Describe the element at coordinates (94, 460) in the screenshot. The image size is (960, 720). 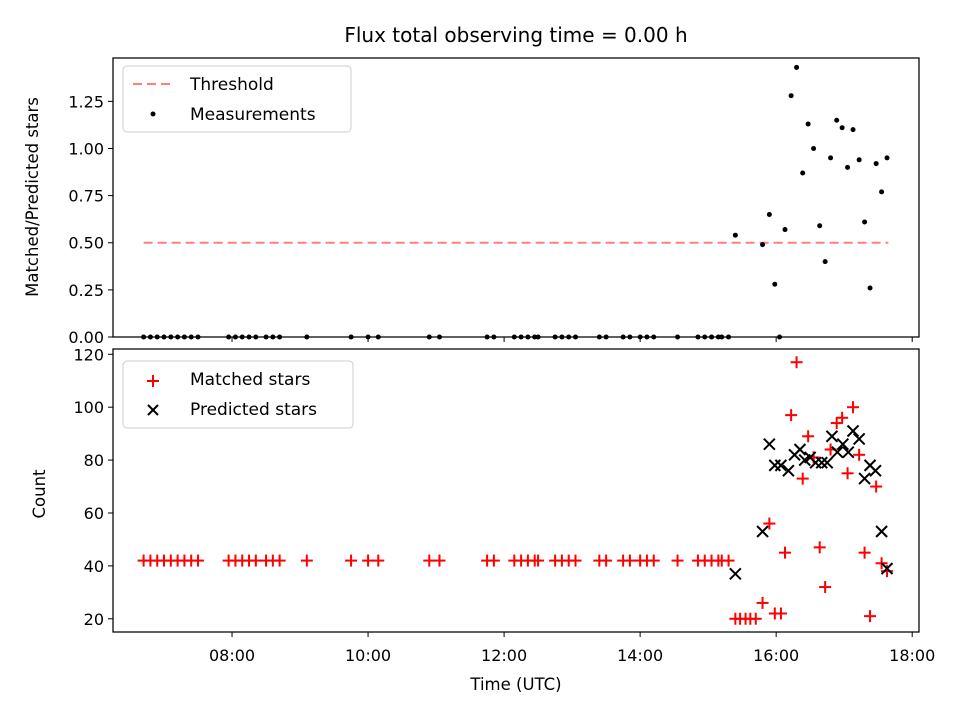
I see `bottom-y-tick-label: 80` at that location.